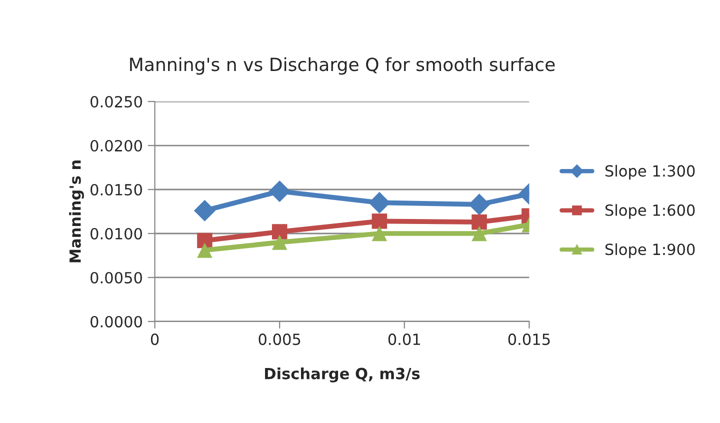 Image resolution: width=720 pixels, height=423 pixels. Describe the element at coordinates (650, 172) in the screenshot. I see `legend-label: Slope 1:300` at that location.